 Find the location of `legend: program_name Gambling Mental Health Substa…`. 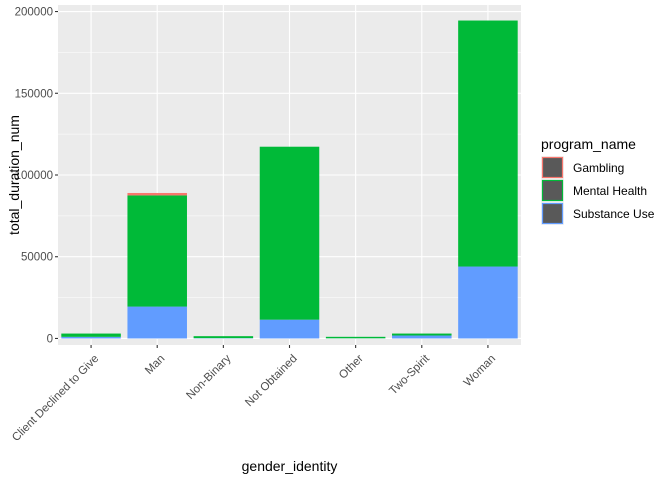

legend: program_name Gambling Mental Health Substa… is located at coordinates (598, 180).